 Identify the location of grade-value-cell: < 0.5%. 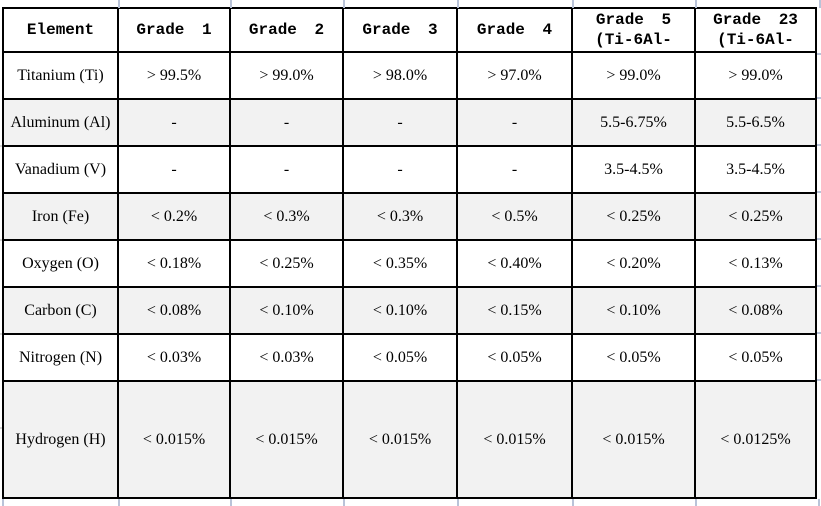
(514, 216).